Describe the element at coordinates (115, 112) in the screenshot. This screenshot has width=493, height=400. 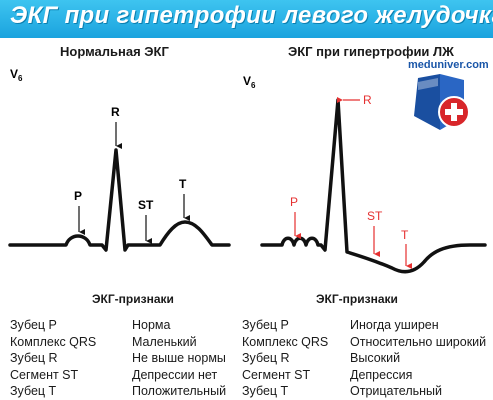
I see `normal-r-wave-label: R` at that location.